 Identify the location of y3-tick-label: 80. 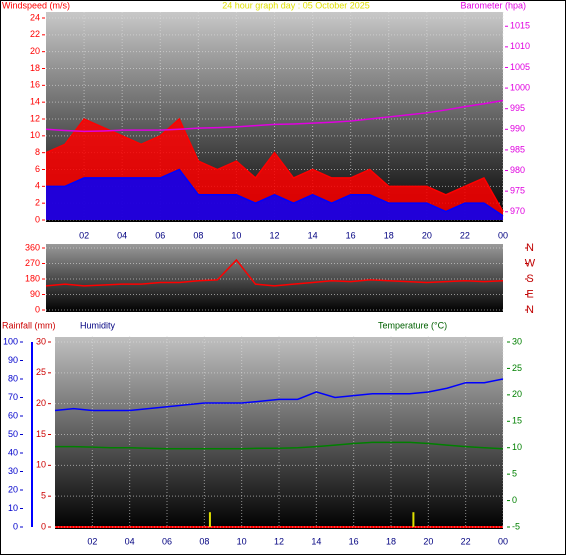
(13, 378).